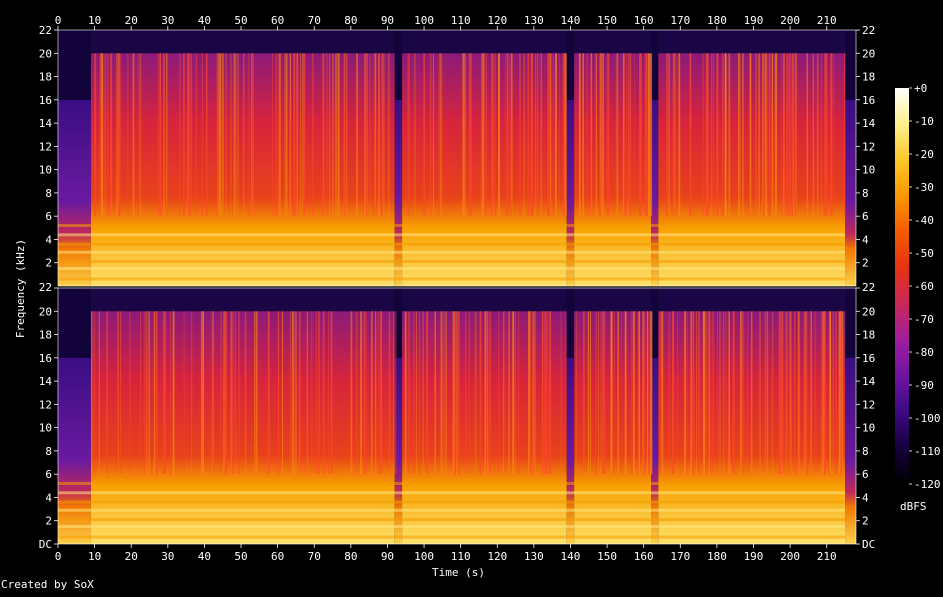 The height and width of the screenshot is (597, 943). What do you see at coordinates (45, 335) in the screenshot?
I see `y-tick-label: 18` at bounding box center [45, 335].